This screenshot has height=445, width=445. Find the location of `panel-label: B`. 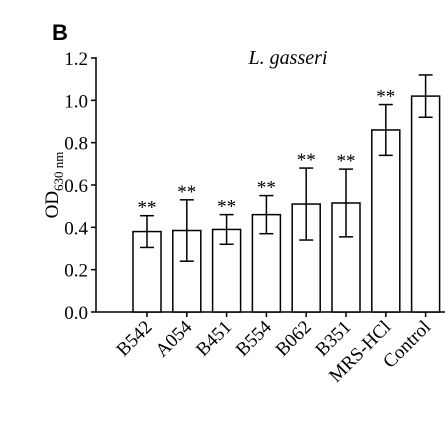

panel-label: B is located at coordinates (60, 32).